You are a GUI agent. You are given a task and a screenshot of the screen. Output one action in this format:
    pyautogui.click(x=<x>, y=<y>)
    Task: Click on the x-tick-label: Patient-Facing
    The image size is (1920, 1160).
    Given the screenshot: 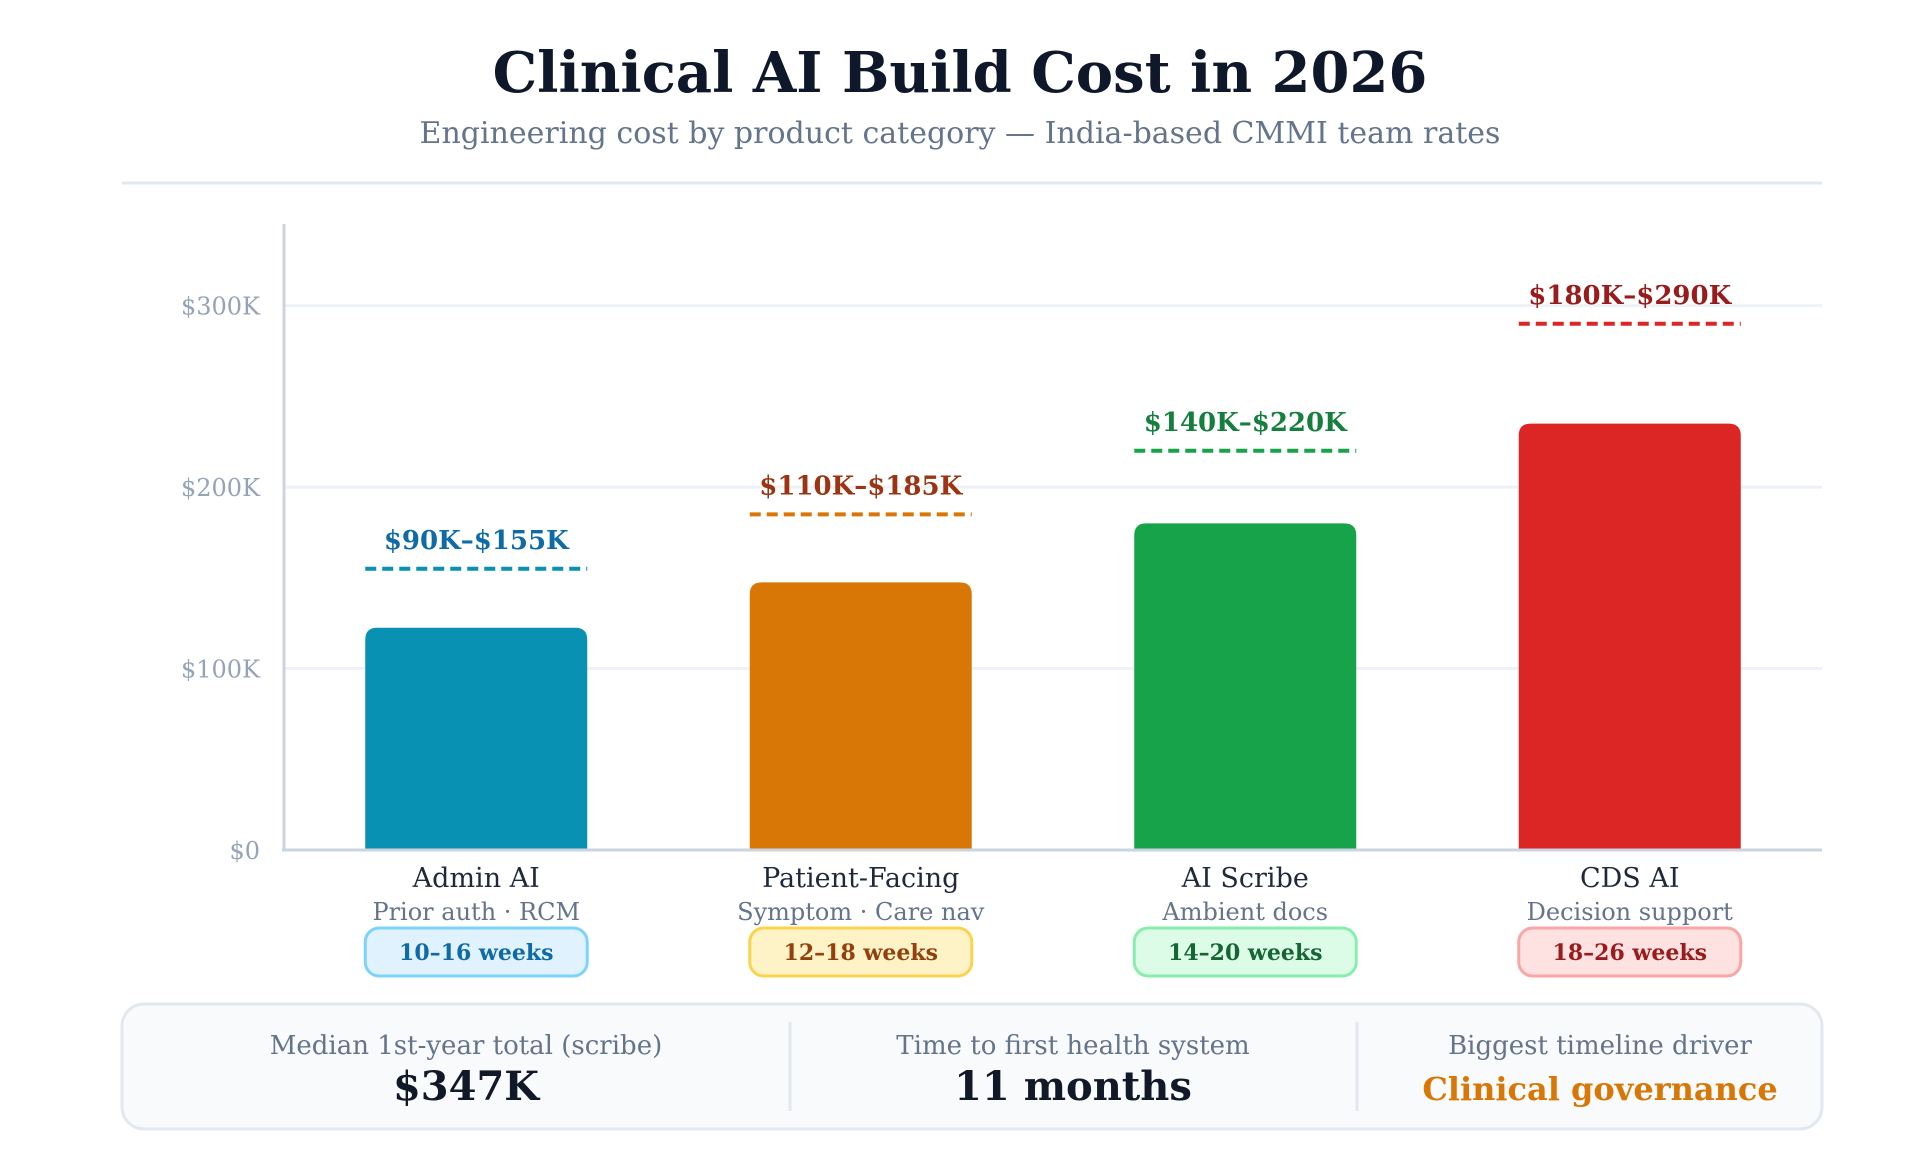 What is the action you would take?
    pyautogui.click(x=860, y=878)
    